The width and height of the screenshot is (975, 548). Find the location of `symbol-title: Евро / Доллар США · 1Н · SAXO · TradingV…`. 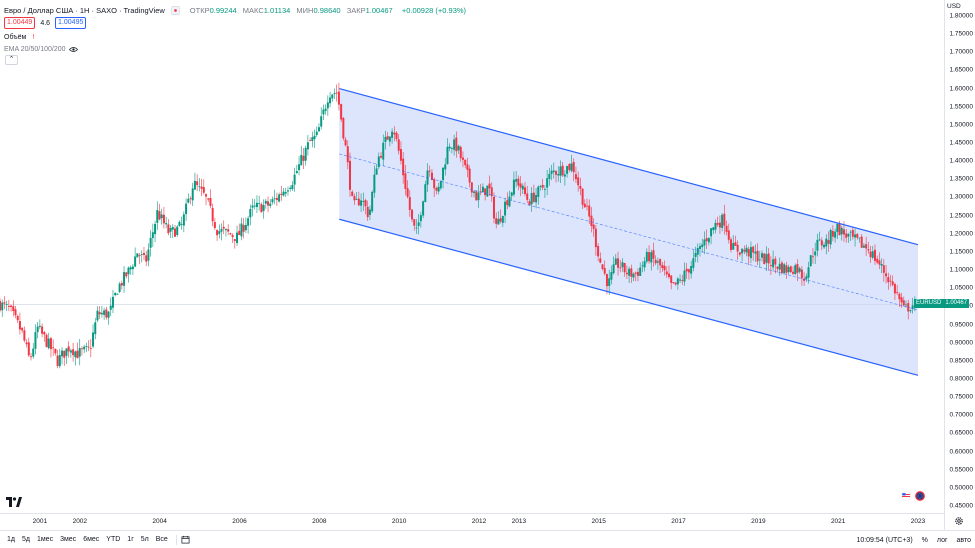

symbol-title: Евро / Доллар США · 1Н · SAXO · TradingV… is located at coordinates (84, 10).